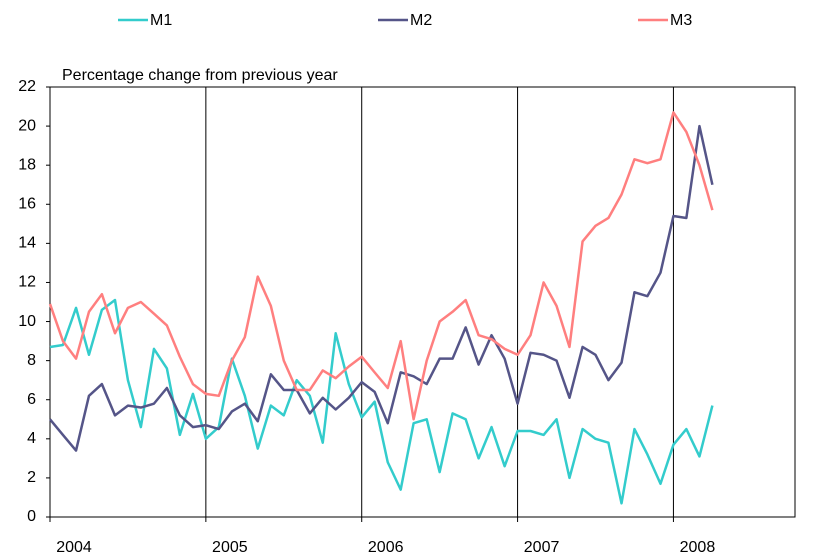 The image size is (819, 559). I want to click on legend-label: M3, so click(681, 20).